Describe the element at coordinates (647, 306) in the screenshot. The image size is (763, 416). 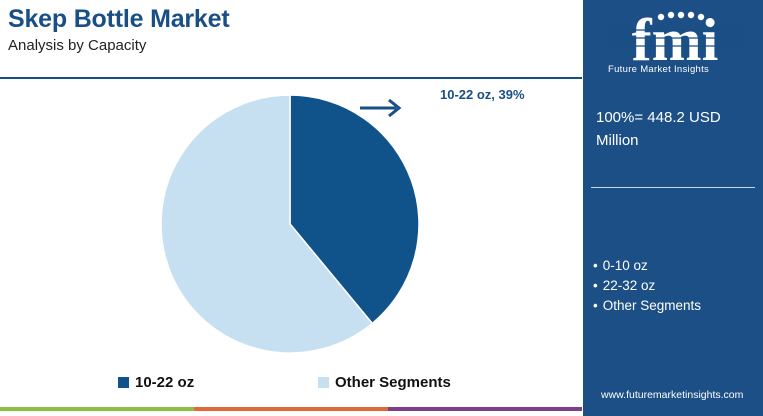
I see `segment-item: Other Segments` at that location.